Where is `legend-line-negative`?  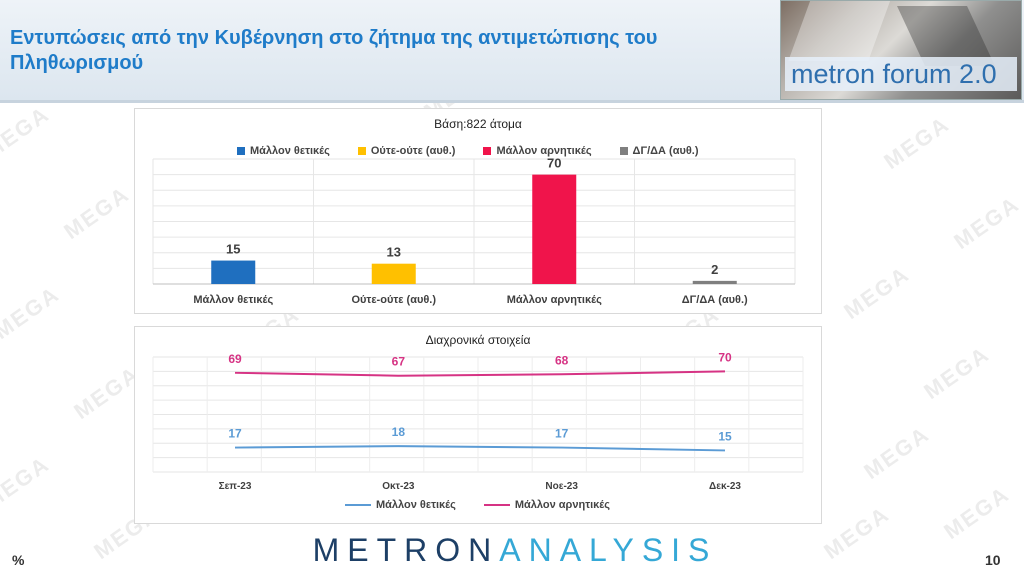 legend-line-negative is located at coordinates (496, 505).